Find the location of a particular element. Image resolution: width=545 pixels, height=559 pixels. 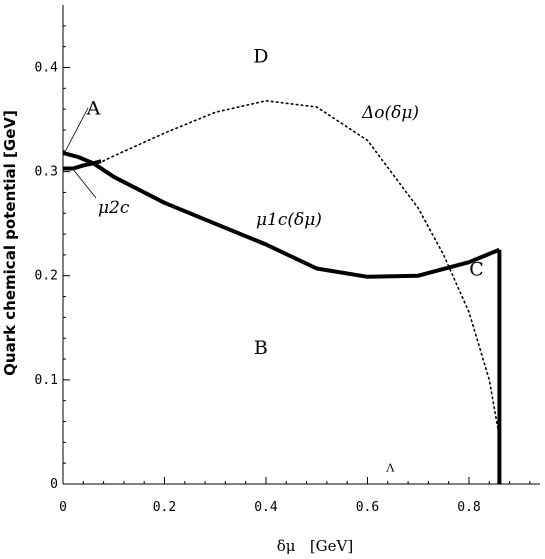

y-tick-label: 0.2 is located at coordinates (46, 276).